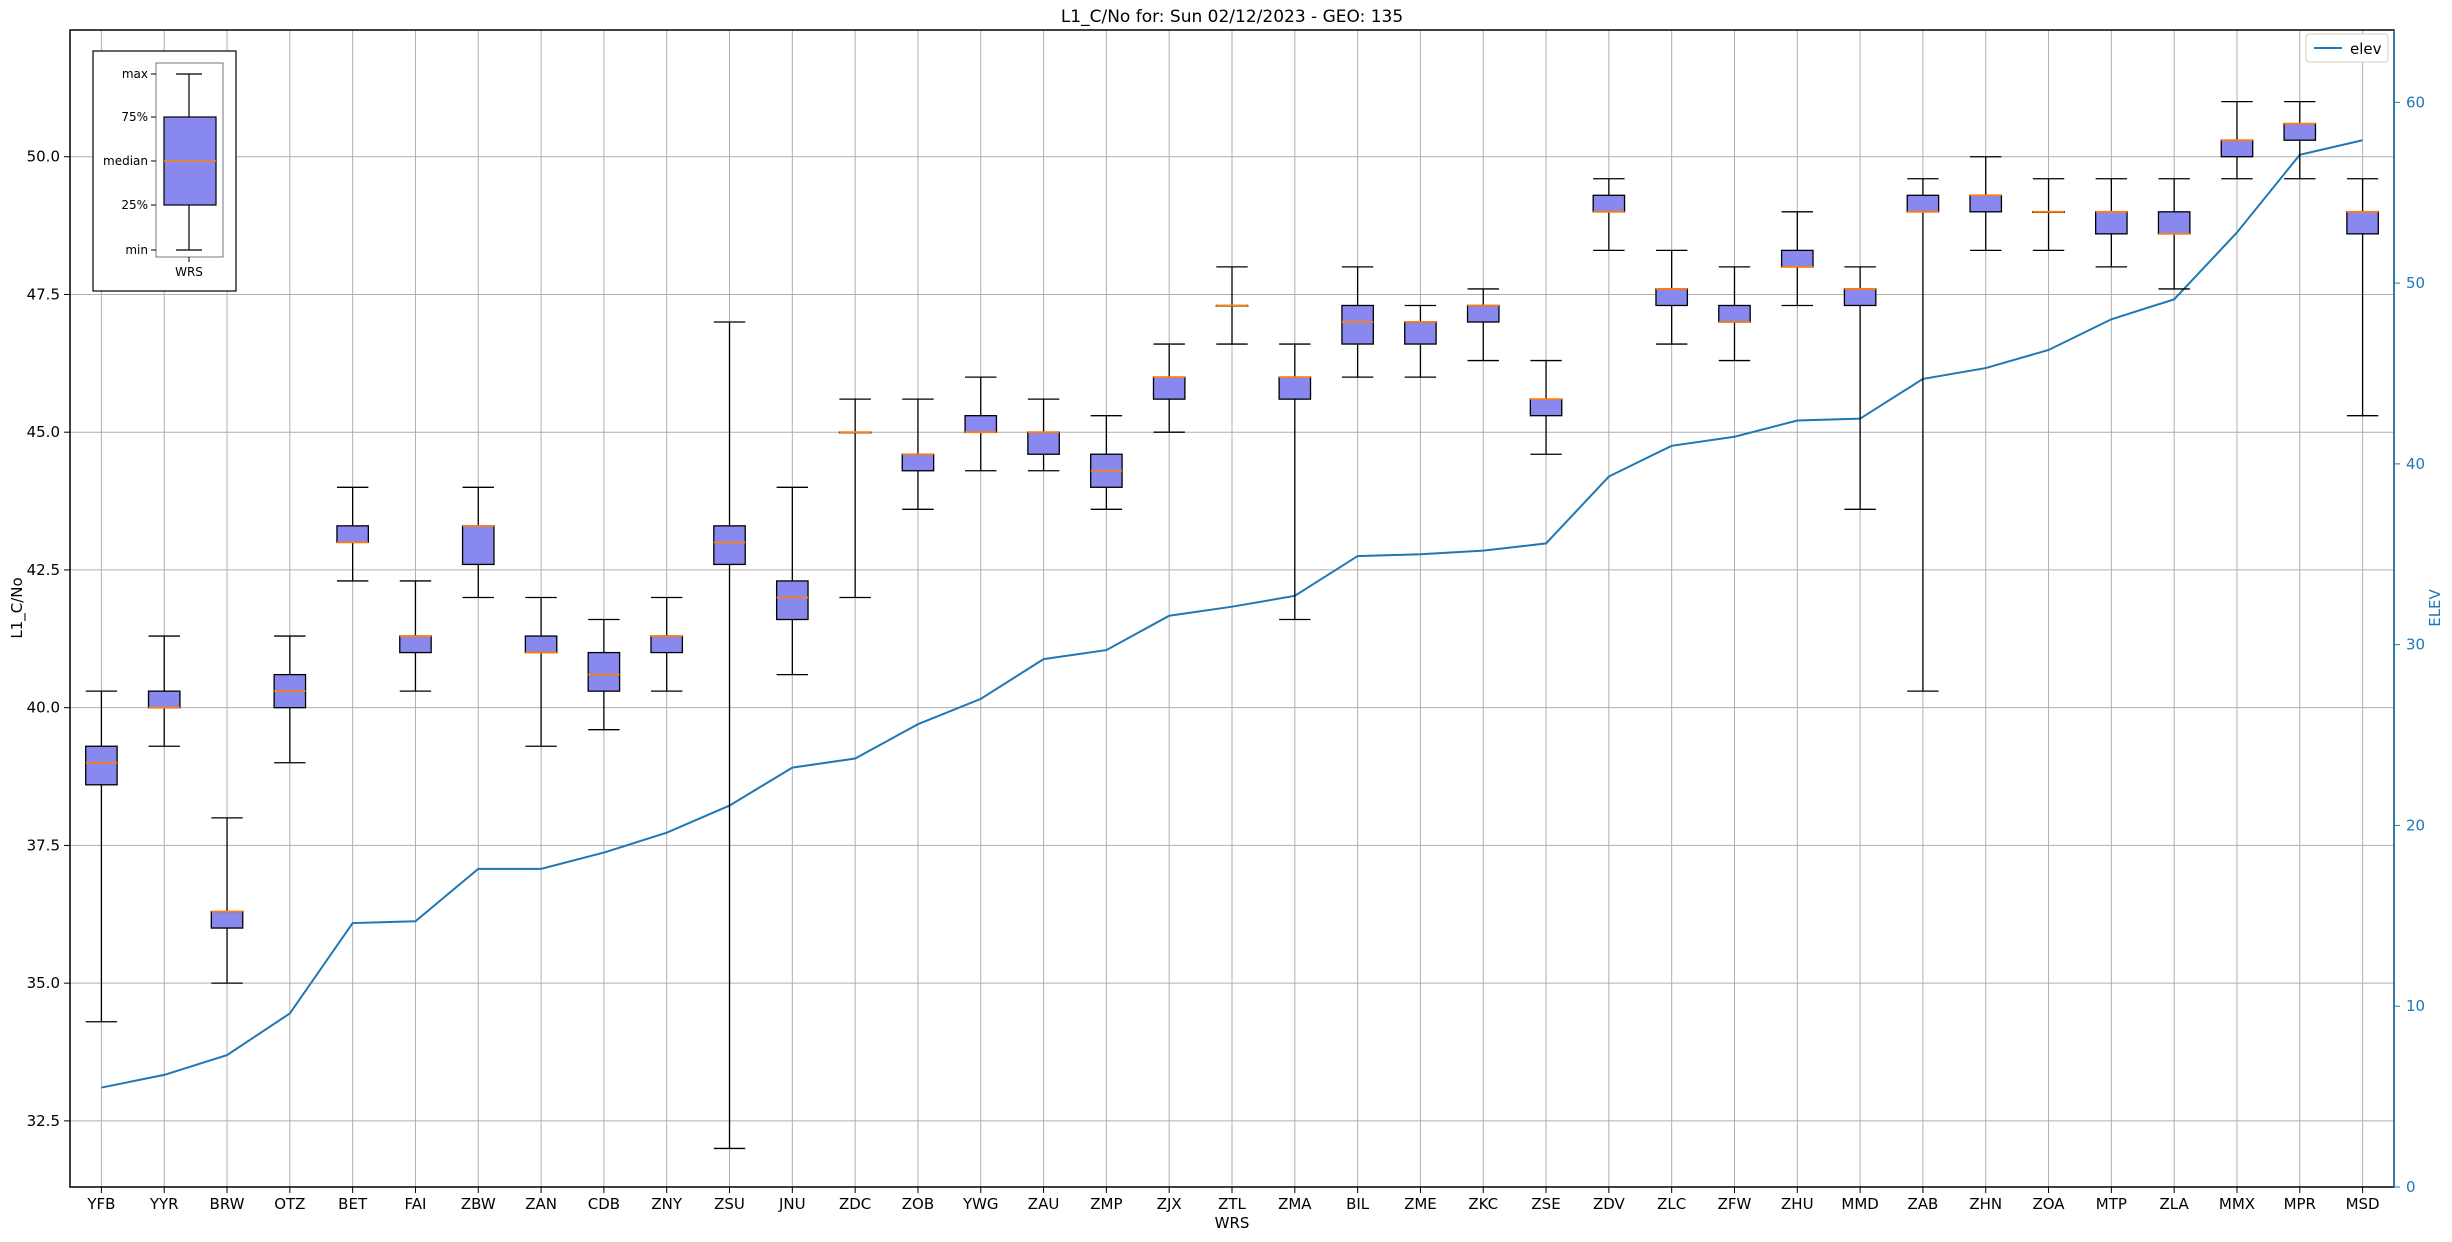 This screenshot has width=2452, height=1242. What do you see at coordinates (1169, 388) in the screenshot?
I see `box-ZJX` at bounding box center [1169, 388].